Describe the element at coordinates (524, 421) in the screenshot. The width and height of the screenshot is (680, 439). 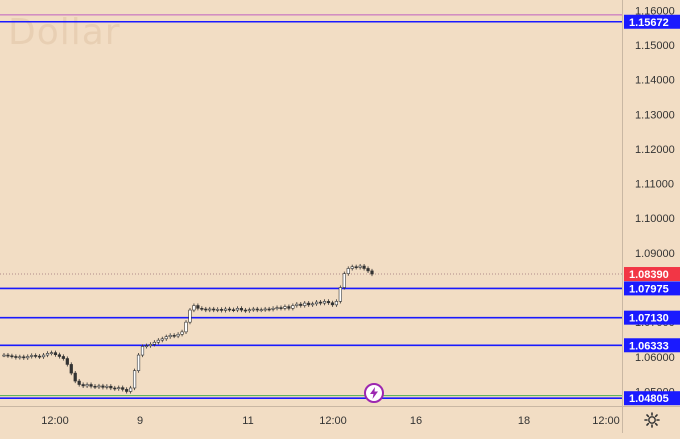
I see `time-tick-label: 18` at that location.